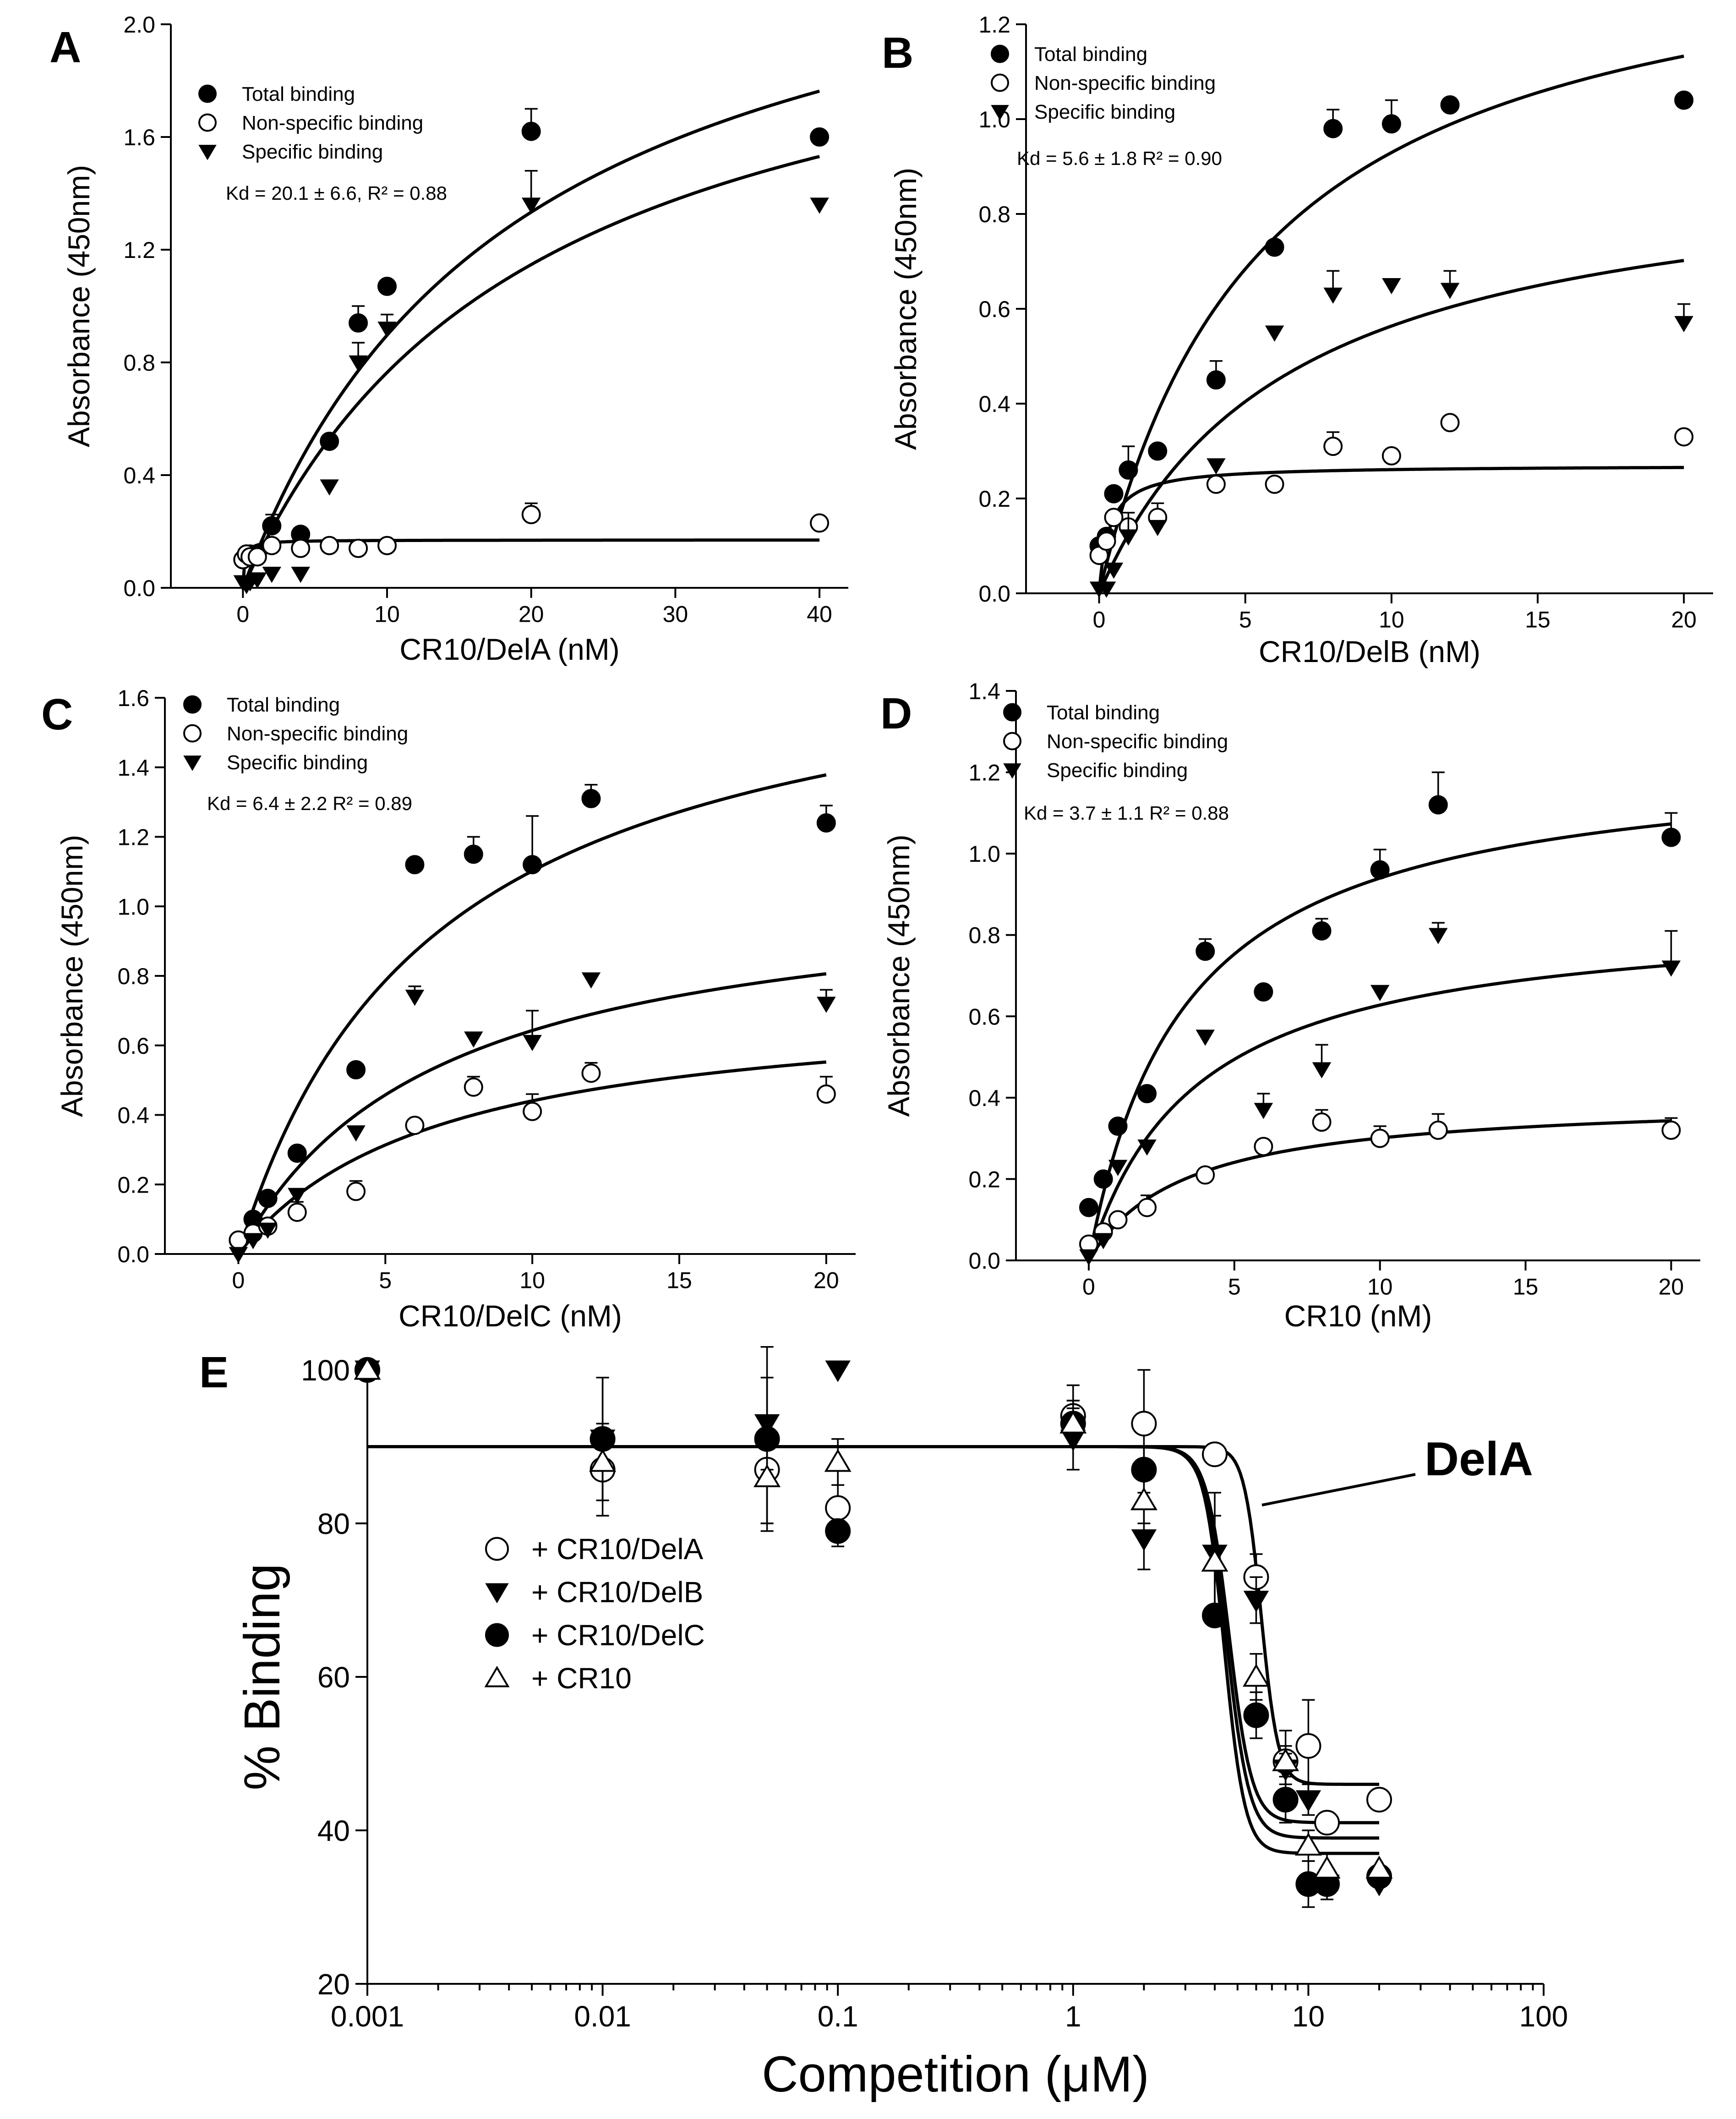 This screenshot has width=1736, height=2119. What do you see at coordinates (617, 1549) in the screenshot?
I see `legend-label: + CR10/DelA` at bounding box center [617, 1549].